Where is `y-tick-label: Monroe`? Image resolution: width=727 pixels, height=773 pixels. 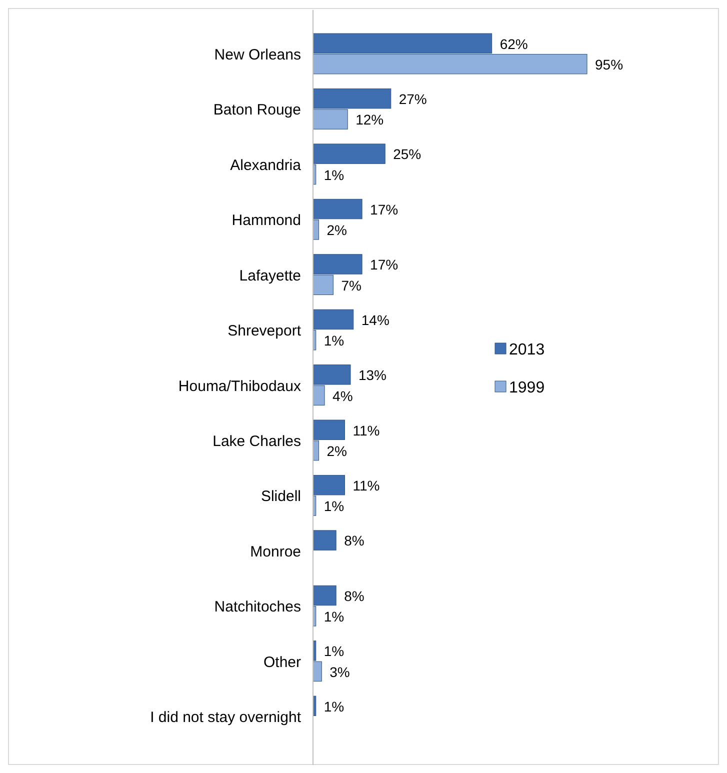 y-tick-label: Monroe is located at coordinates (275, 551).